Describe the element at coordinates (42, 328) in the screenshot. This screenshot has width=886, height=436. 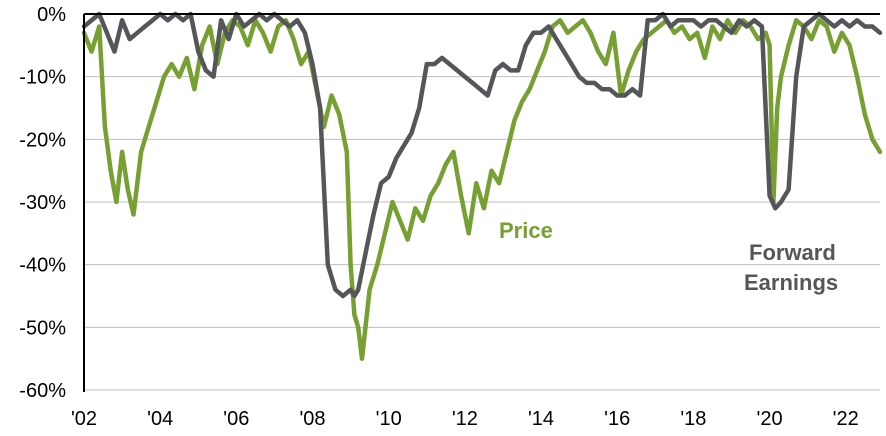
I see `y-tick-label: -50%` at that location.